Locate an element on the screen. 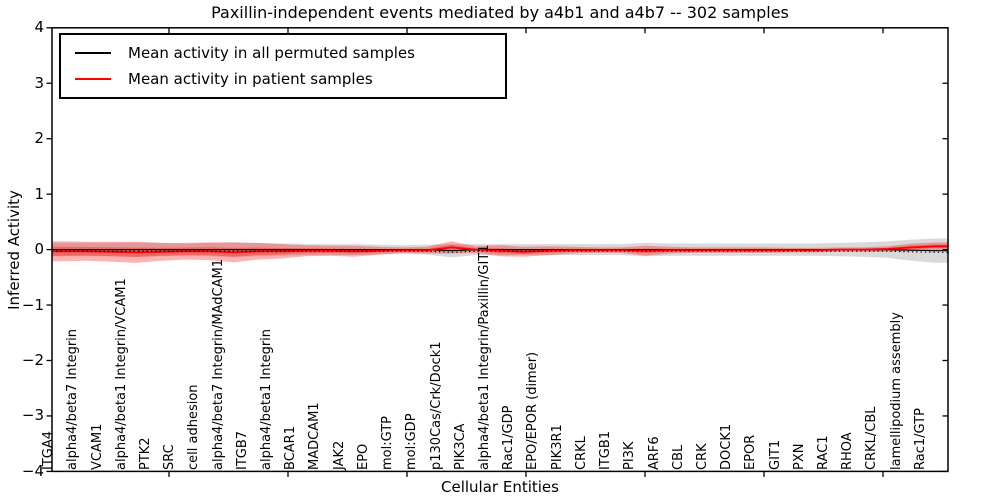  x-category-label: ARF6 is located at coordinates (654, 453).